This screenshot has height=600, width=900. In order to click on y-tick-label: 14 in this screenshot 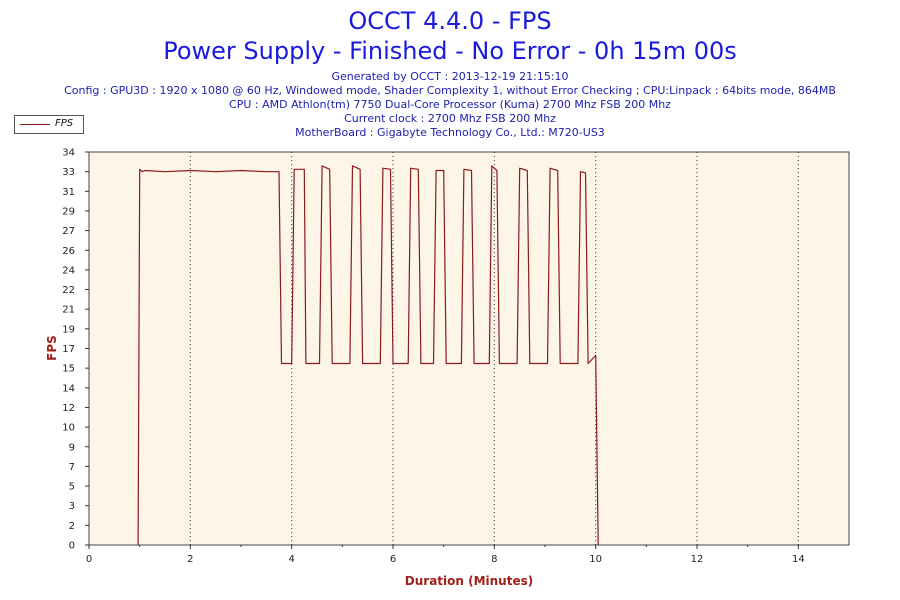, I will do `click(68, 388)`.